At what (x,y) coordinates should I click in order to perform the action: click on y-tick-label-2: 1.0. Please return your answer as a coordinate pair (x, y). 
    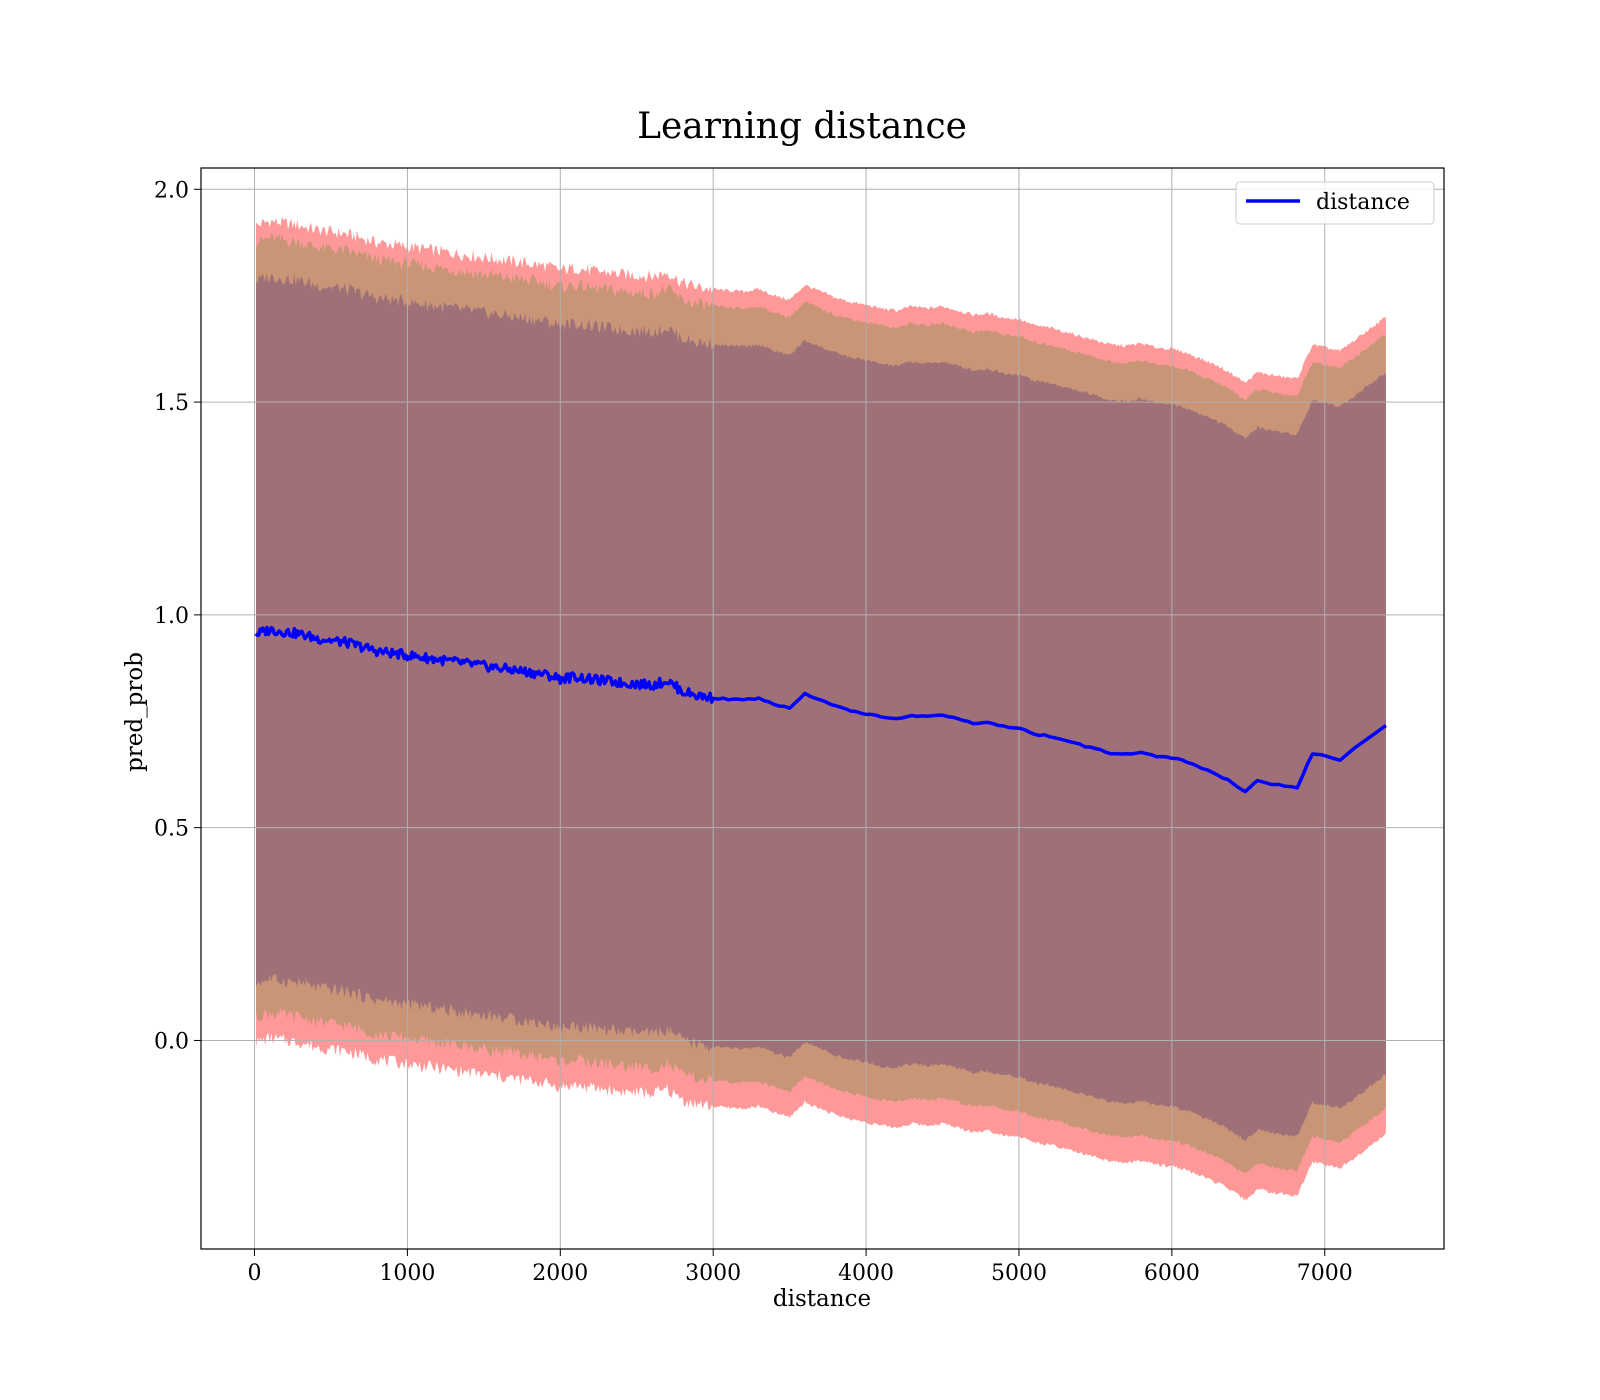
    Looking at the image, I should click on (171, 616).